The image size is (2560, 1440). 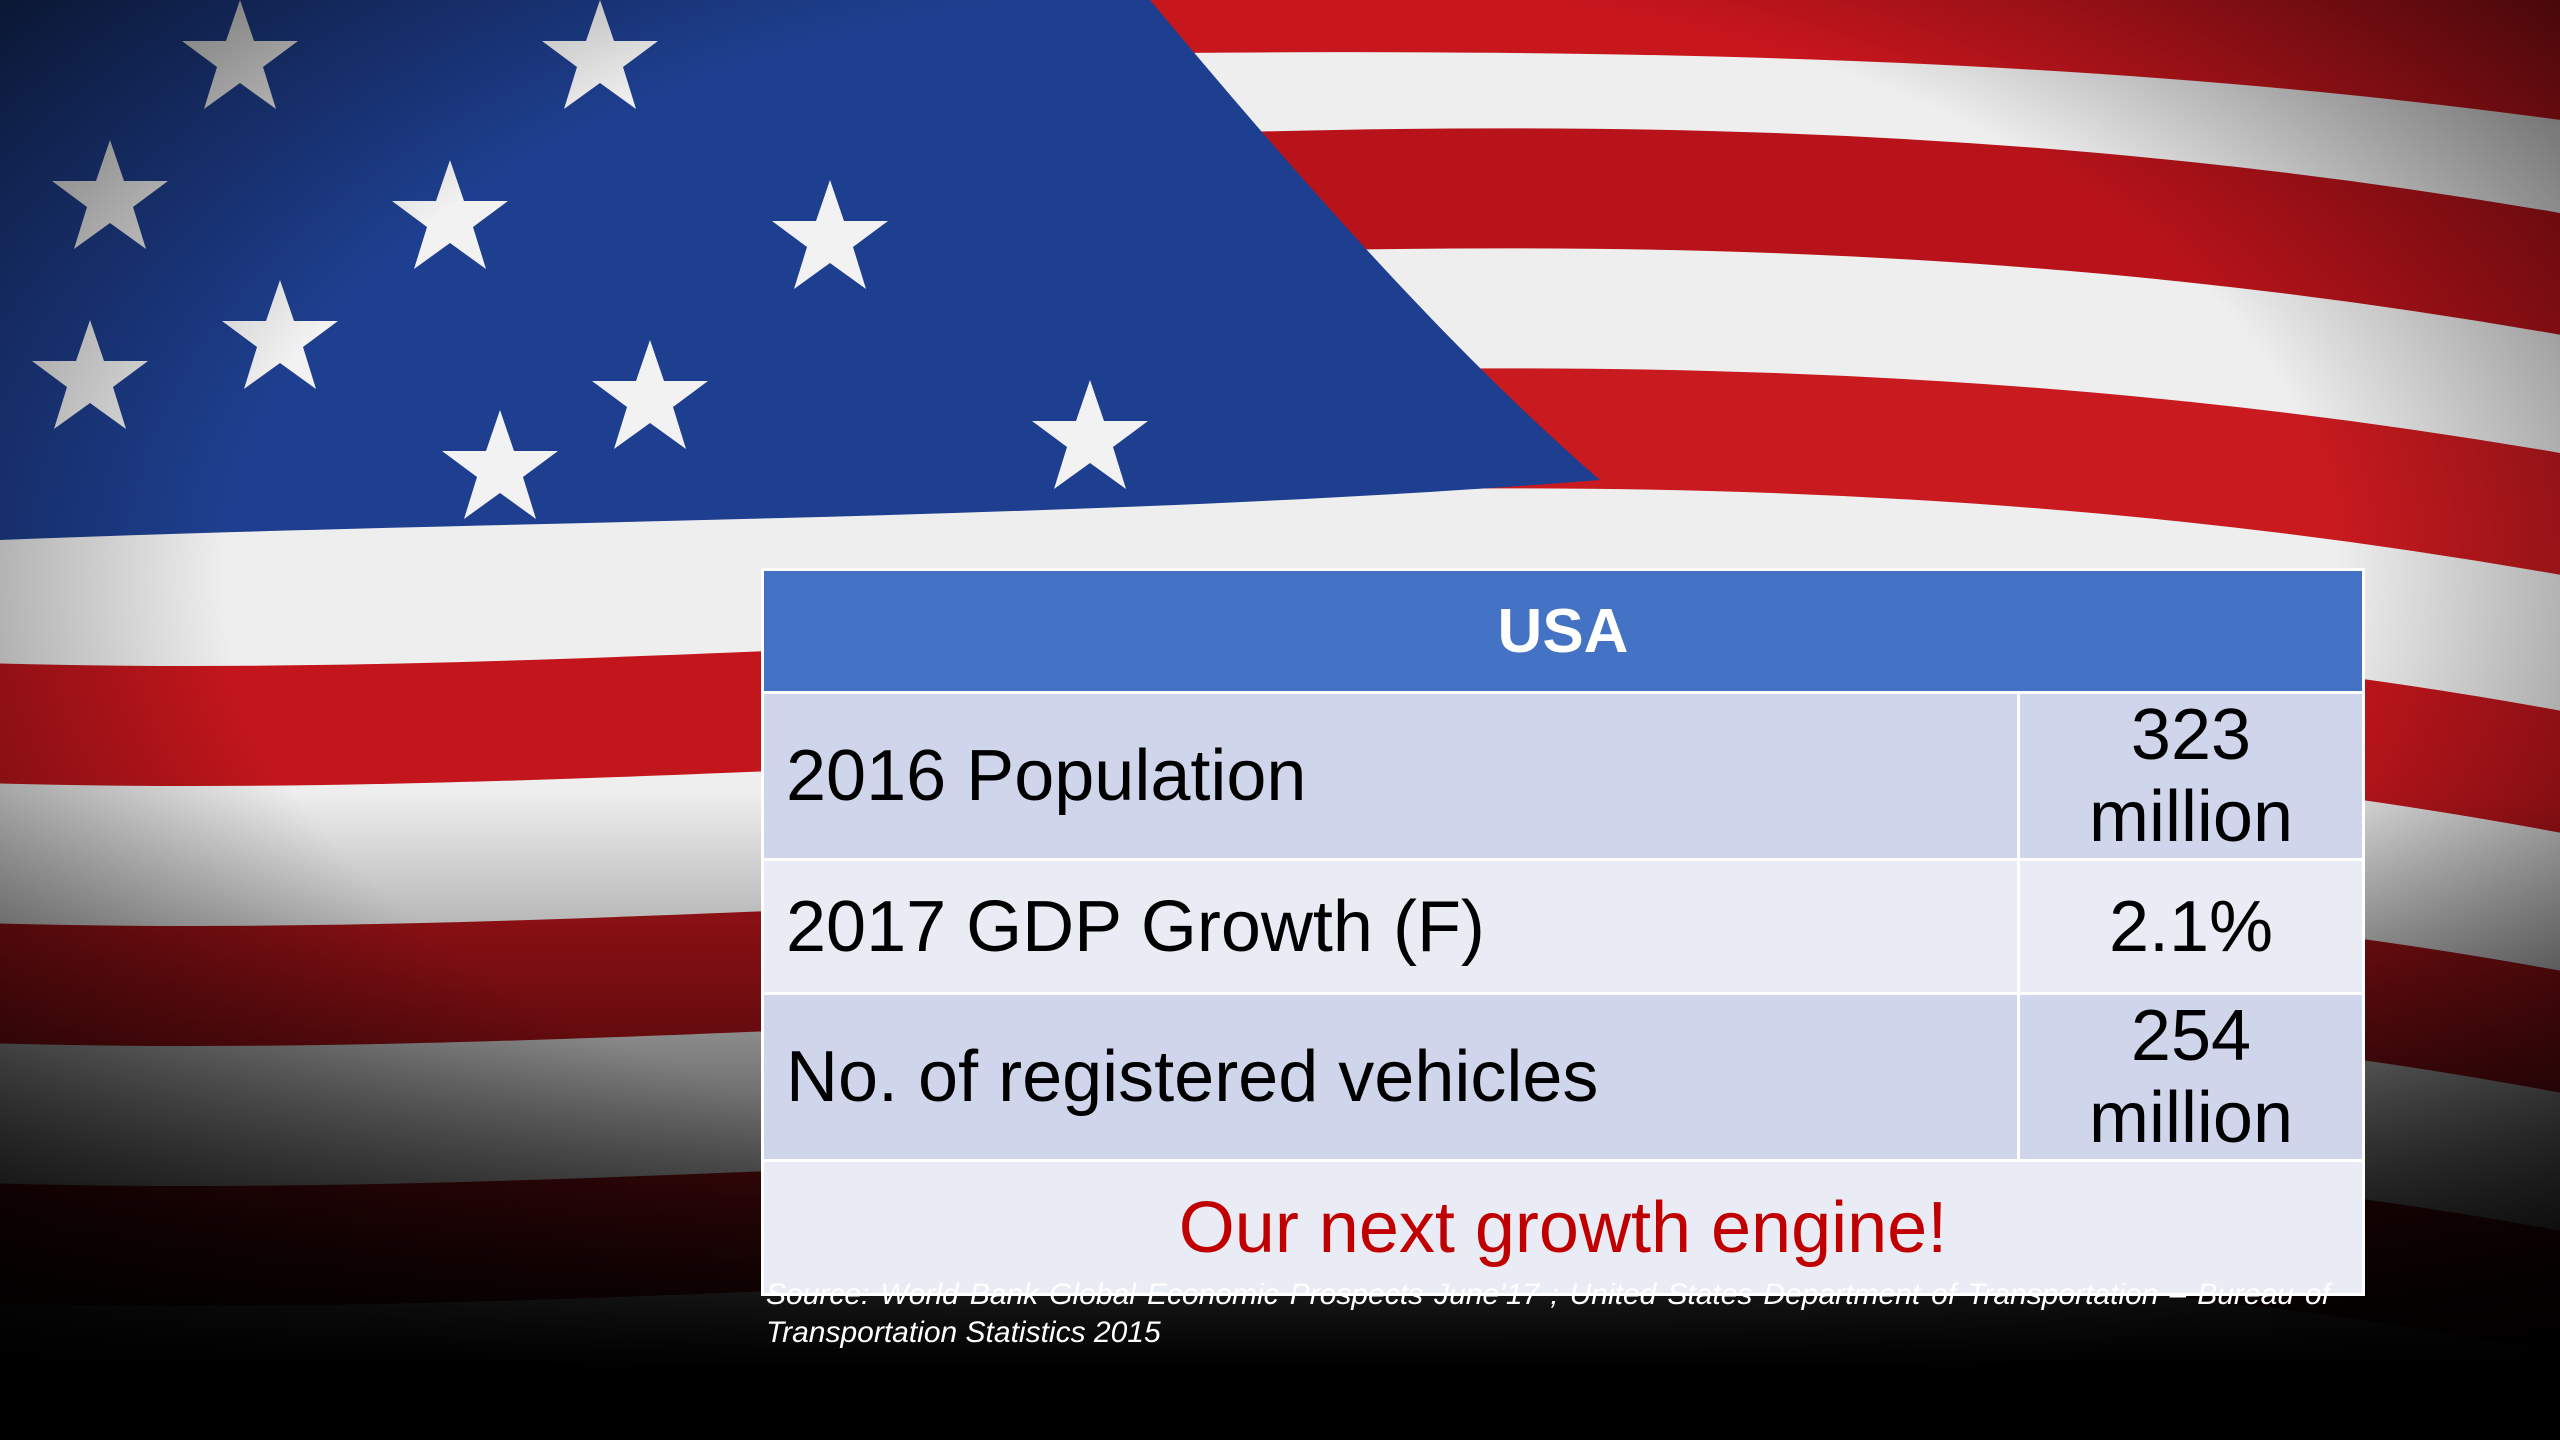 What do you see at coordinates (1390, 776) in the screenshot?
I see `row-label: 2016 Population` at bounding box center [1390, 776].